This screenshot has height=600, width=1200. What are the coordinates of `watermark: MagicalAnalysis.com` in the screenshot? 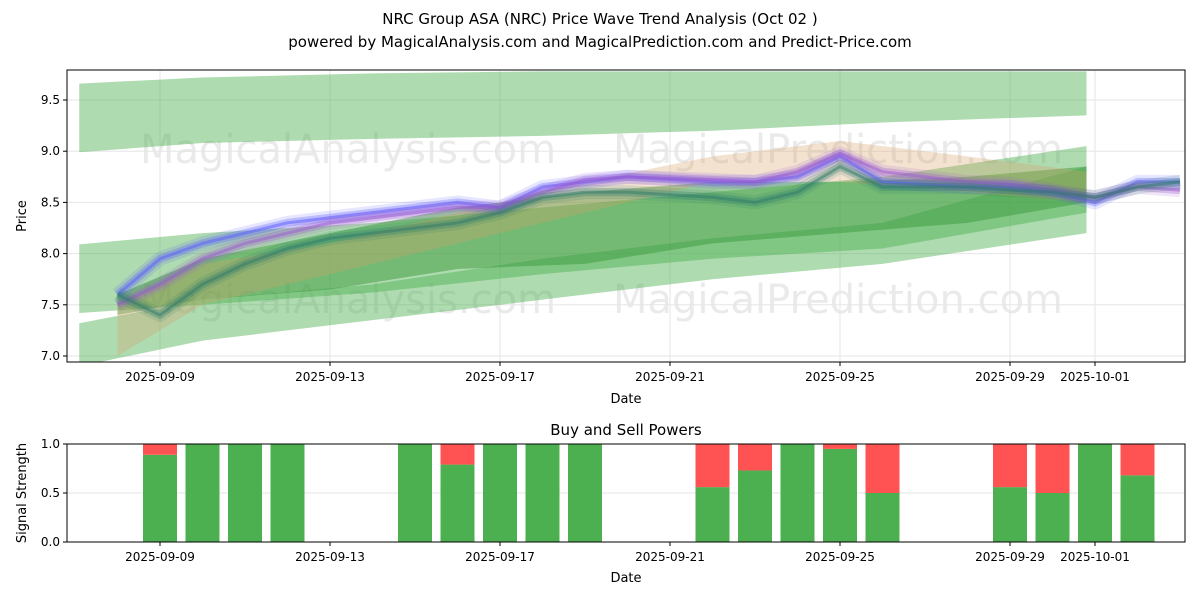 It's located at (348, 150).